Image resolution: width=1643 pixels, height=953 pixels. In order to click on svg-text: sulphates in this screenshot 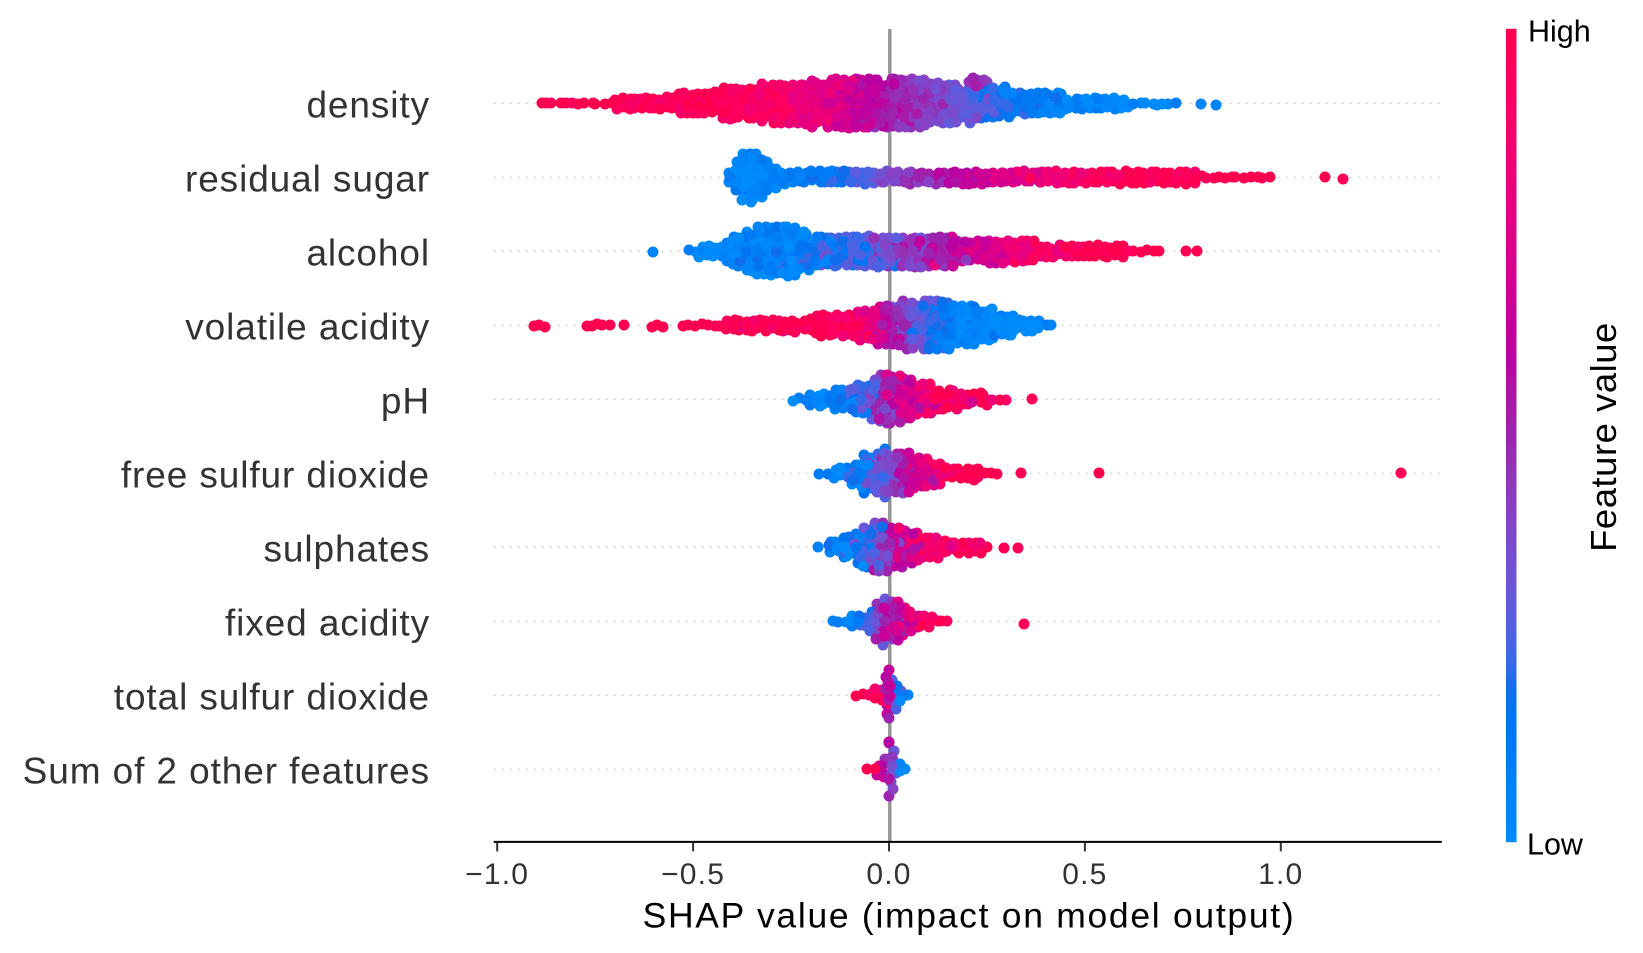, I will do `click(347, 549)`.